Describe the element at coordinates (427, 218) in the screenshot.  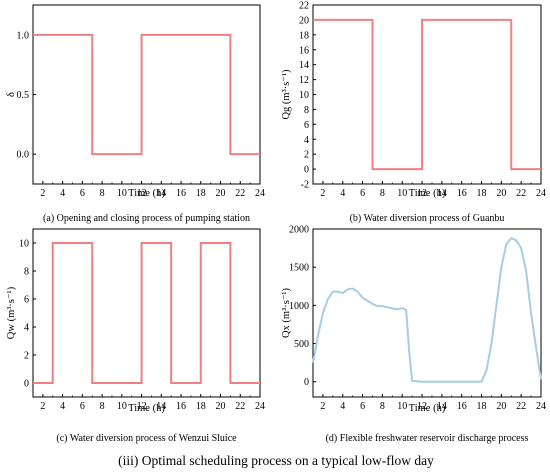
I see `panel-caption: (b) Water diversion process of Guanbu` at that location.